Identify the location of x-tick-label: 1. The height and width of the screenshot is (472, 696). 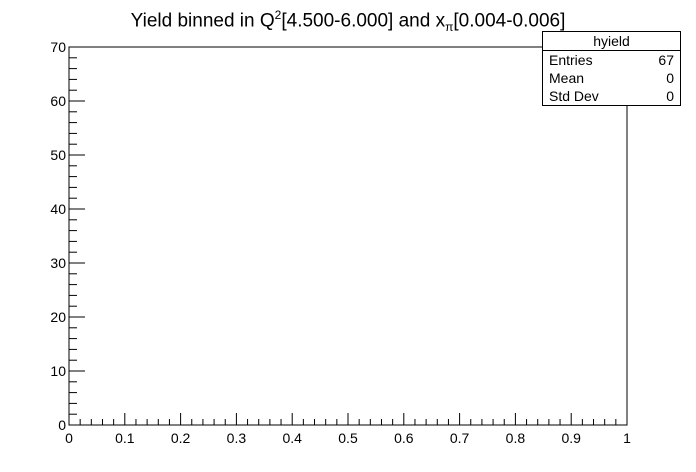
(627, 438).